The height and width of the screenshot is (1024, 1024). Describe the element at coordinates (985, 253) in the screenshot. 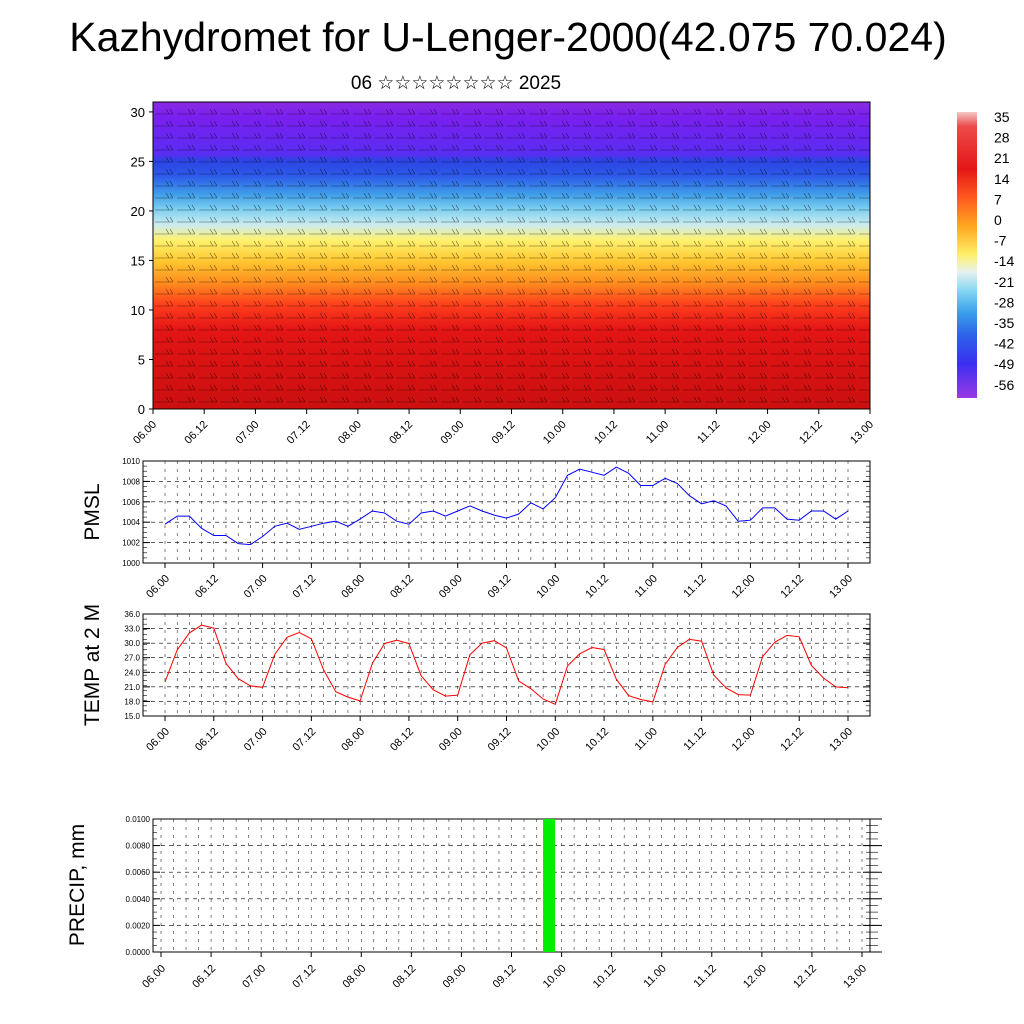

I see `colorbar: 35 28 21 14 7 0 -7 -14 -21 -28 -35 -42 -49 -56` at that location.